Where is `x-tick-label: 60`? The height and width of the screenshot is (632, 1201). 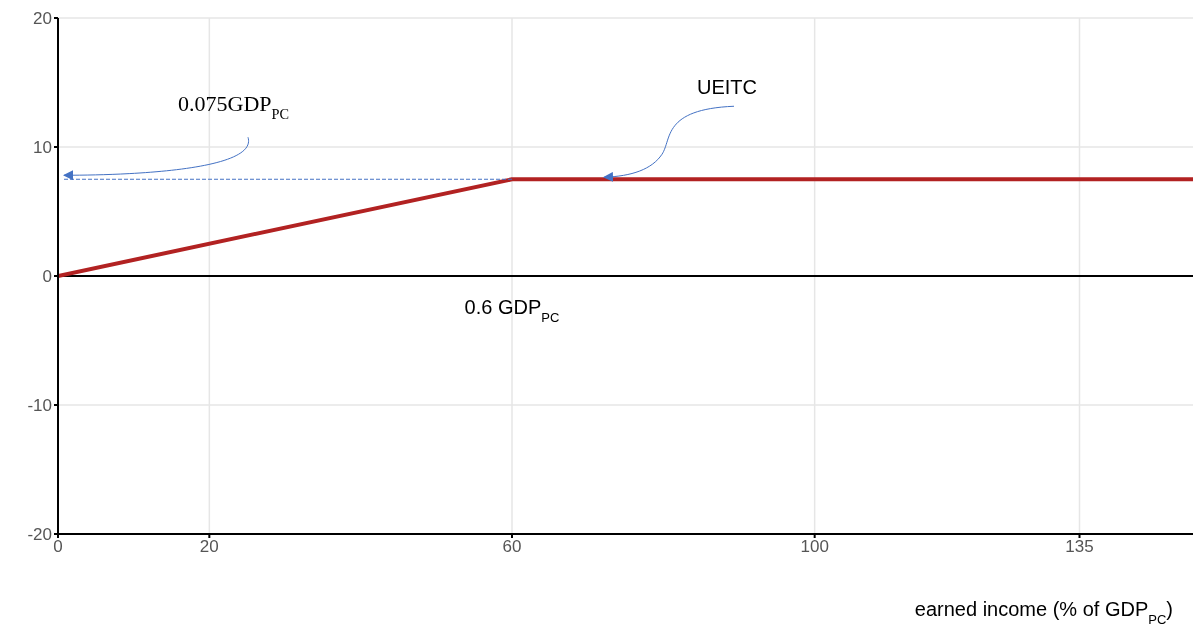 x-tick-label: 60 is located at coordinates (512, 547).